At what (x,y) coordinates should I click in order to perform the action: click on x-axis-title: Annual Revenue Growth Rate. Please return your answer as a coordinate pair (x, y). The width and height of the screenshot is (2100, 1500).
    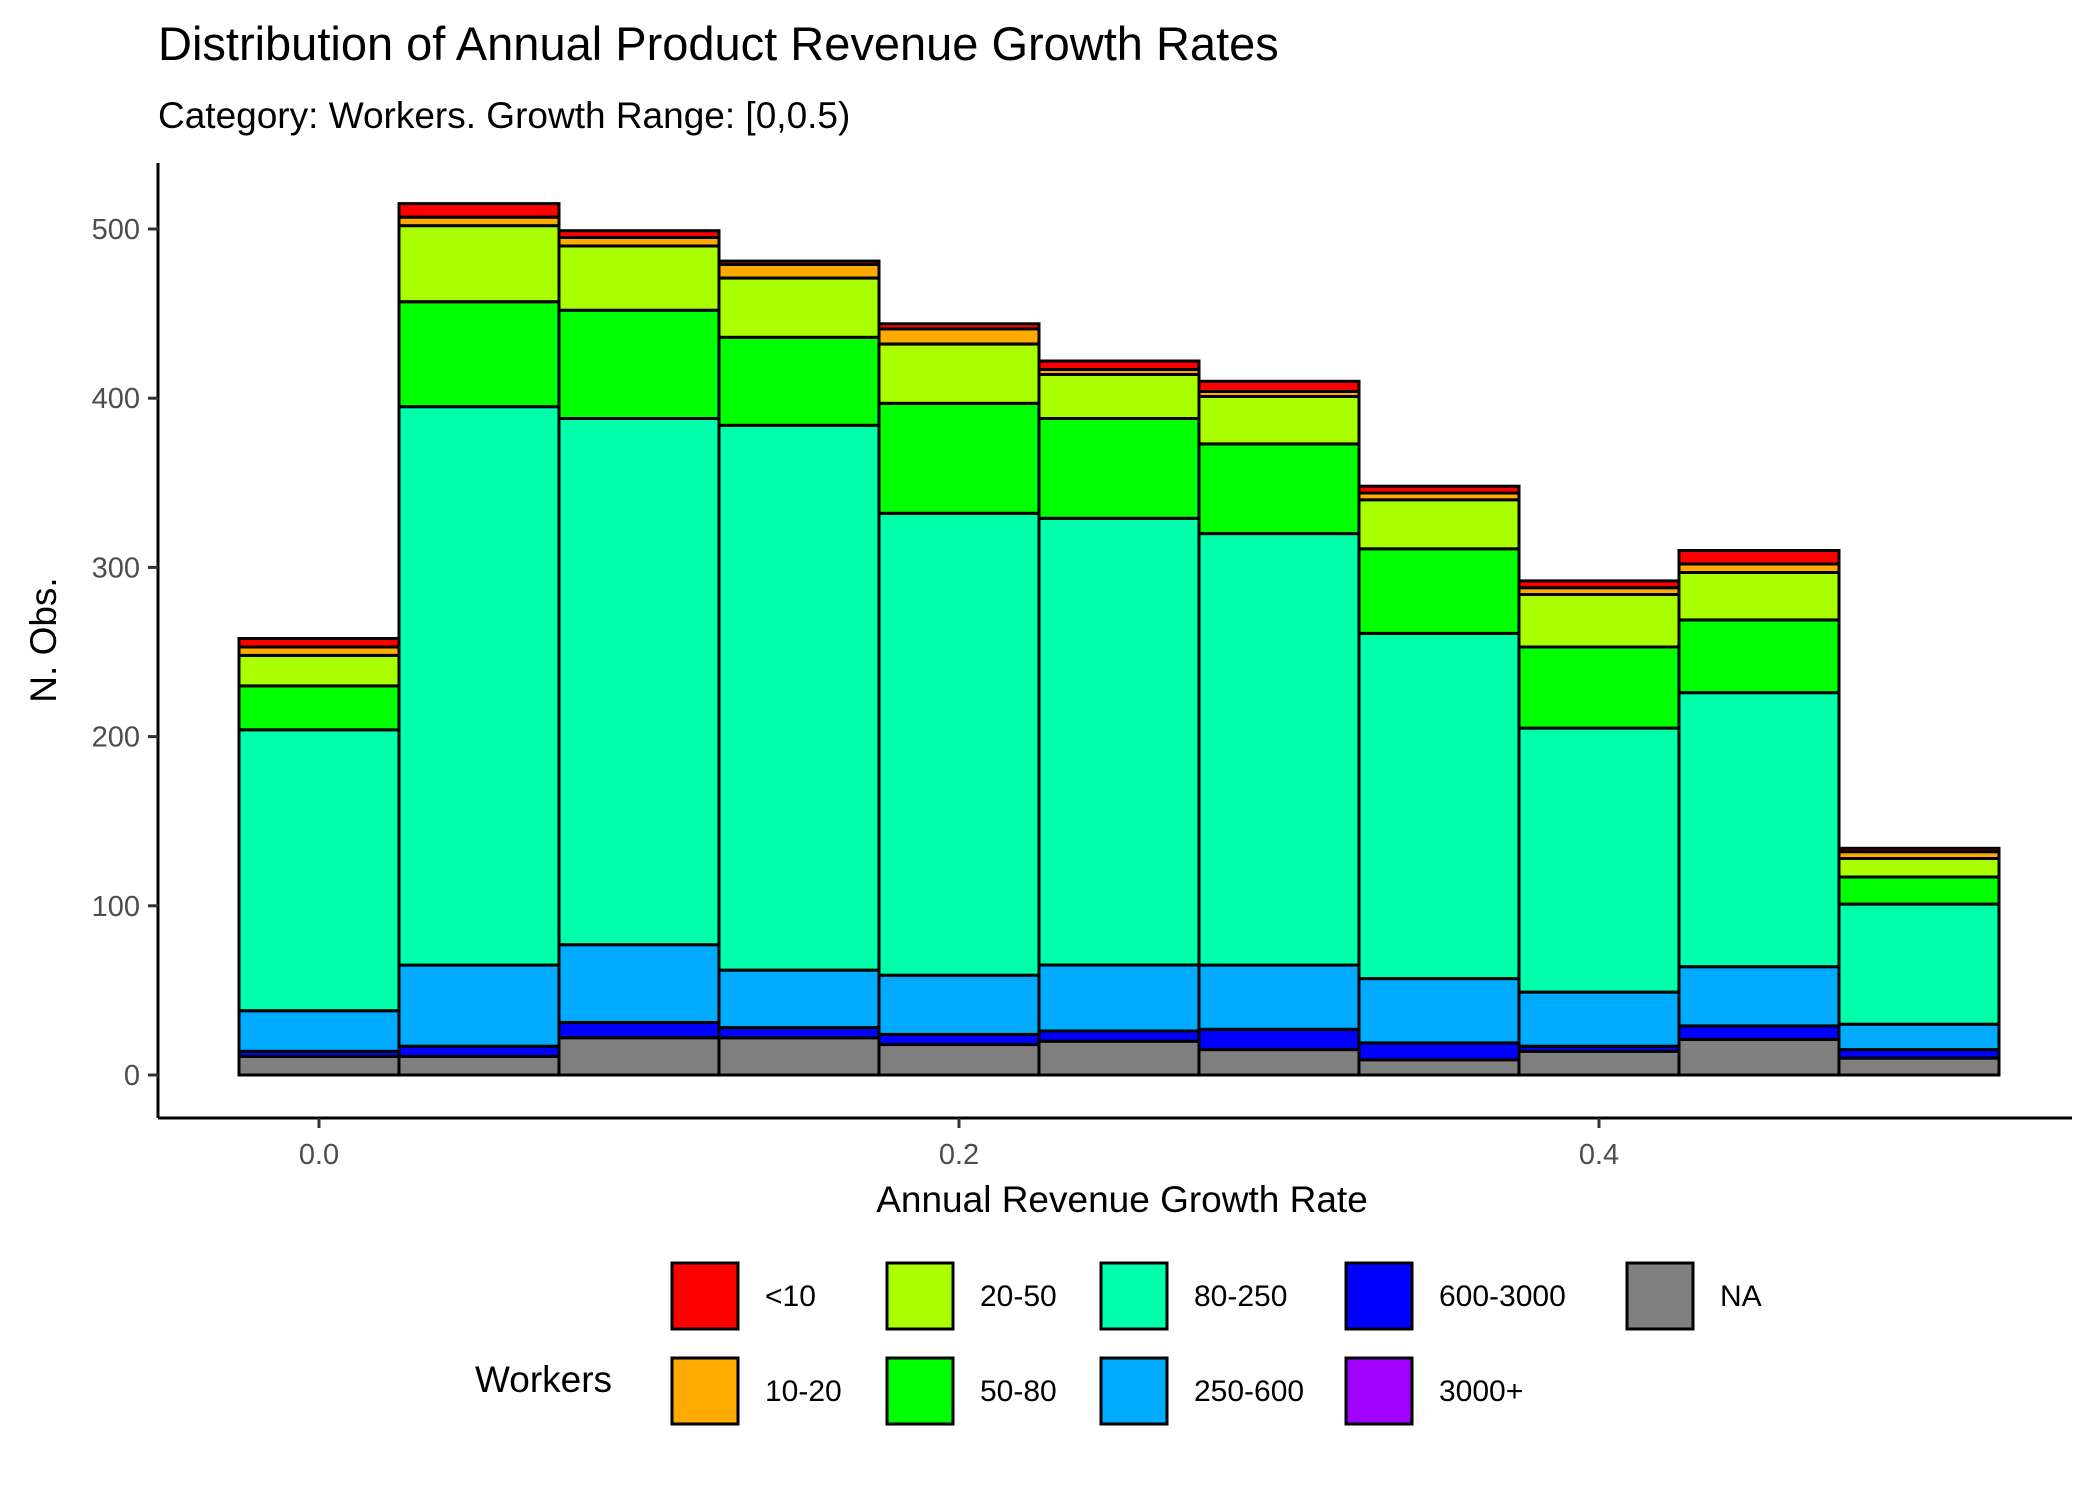
    Looking at the image, I should click on (1122, 1199).